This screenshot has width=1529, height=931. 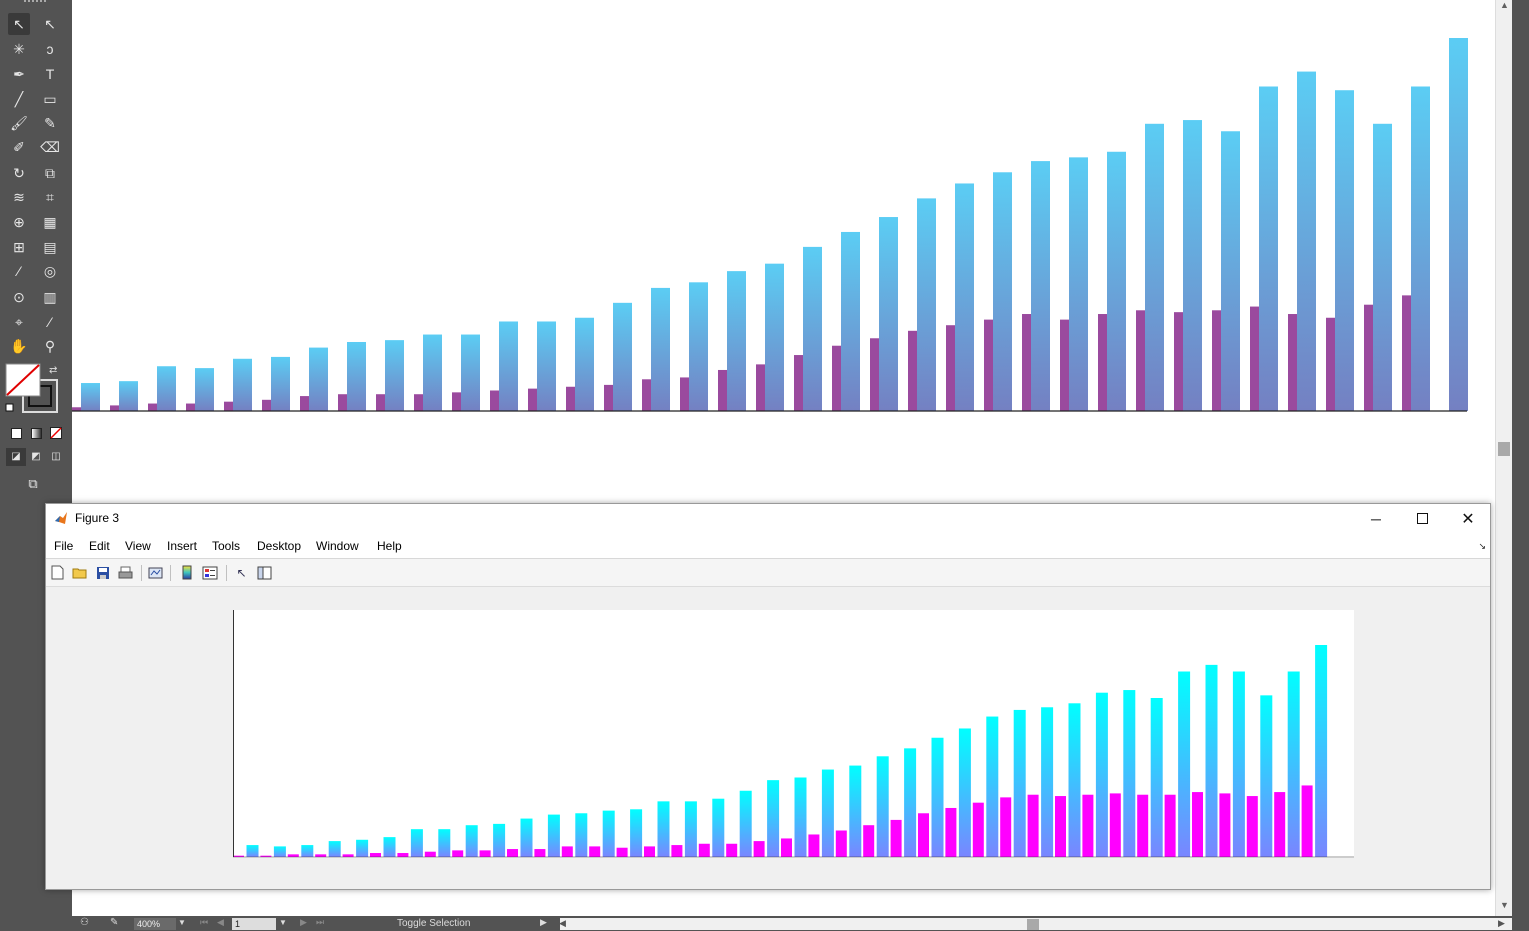 What do you see at coordinates (16, 457) in the screenshot?
I see `draw-normal-icon: ◪` at bounding box center [16, 457].